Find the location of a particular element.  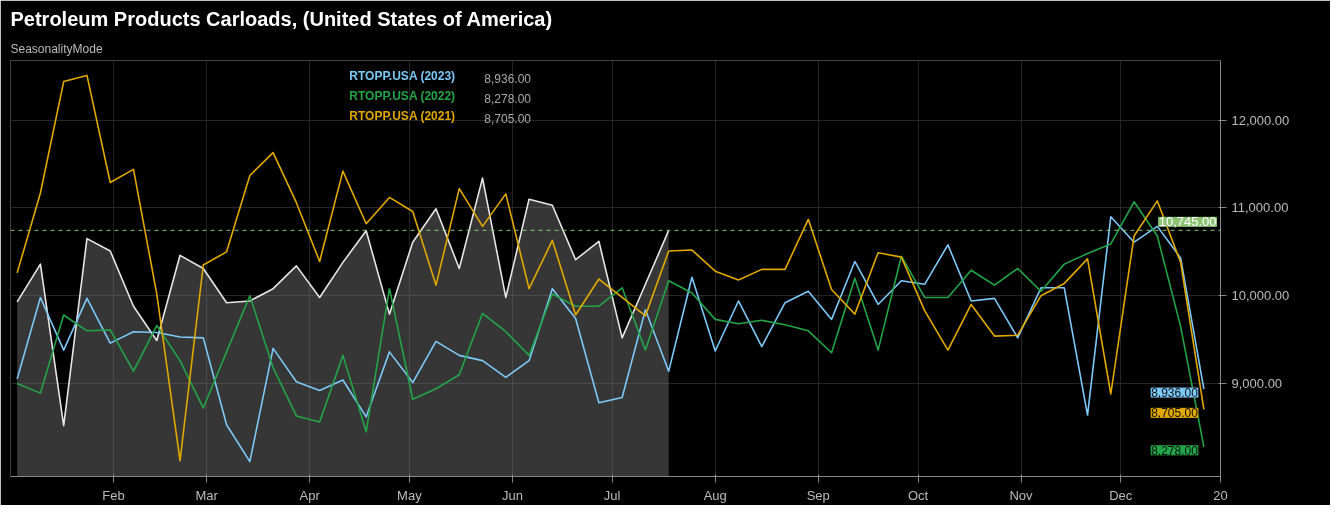

x-tick-label: Jun is located at coordinates (512, 495).